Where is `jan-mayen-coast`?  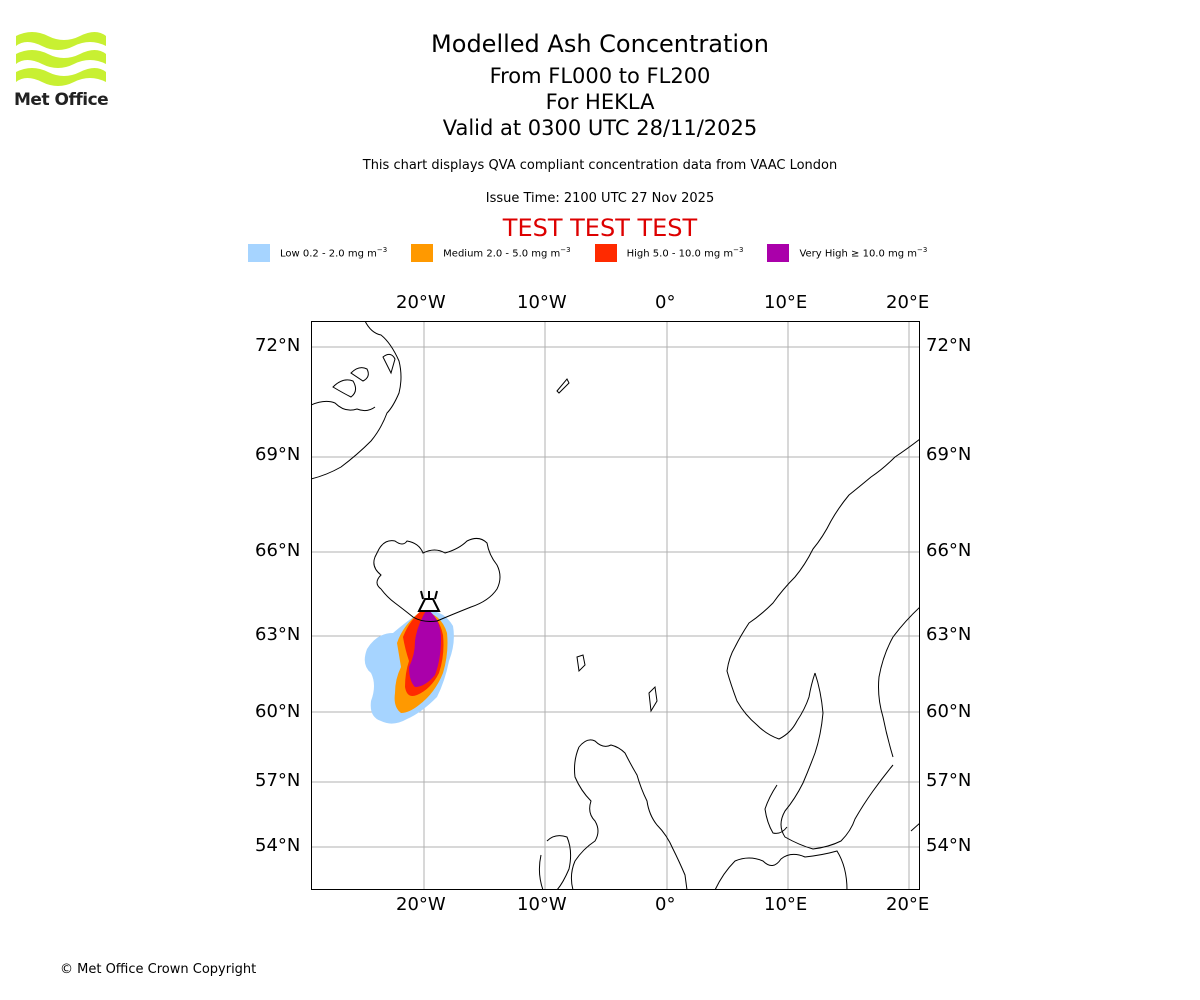
jan-mayen-coast is located at coordinates (563, 386).